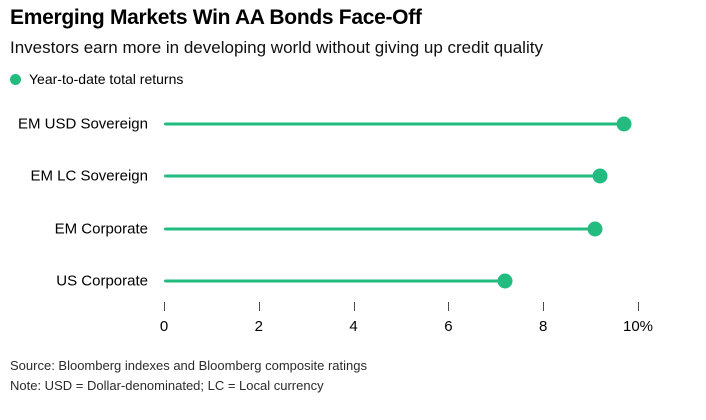 The width and height of the screenshot is (706, 420). What do you see at coordinates (82, 124) in the screenshot?
I see `category-label: EM USD Sovereign` at bounding box center [82, 124].